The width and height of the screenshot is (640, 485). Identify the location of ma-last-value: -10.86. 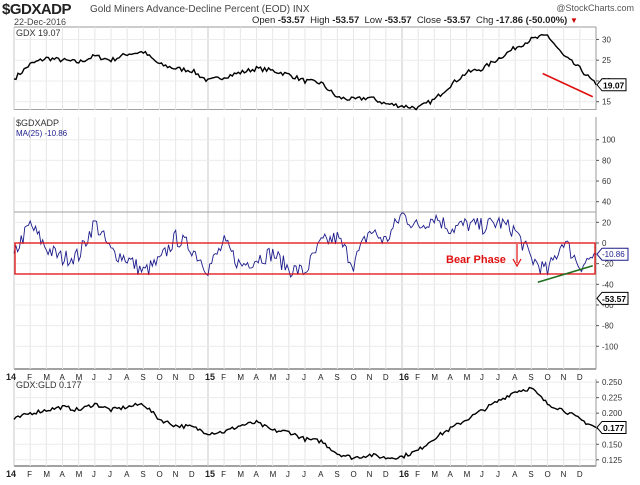
(613, 254).